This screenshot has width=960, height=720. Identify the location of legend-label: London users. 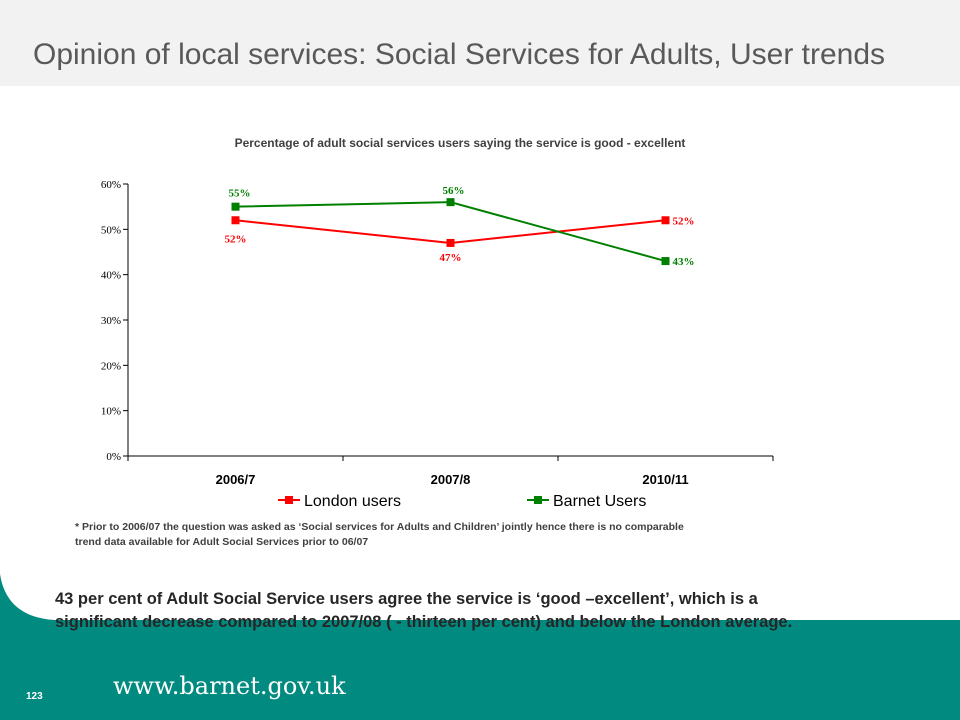
(352, 501).